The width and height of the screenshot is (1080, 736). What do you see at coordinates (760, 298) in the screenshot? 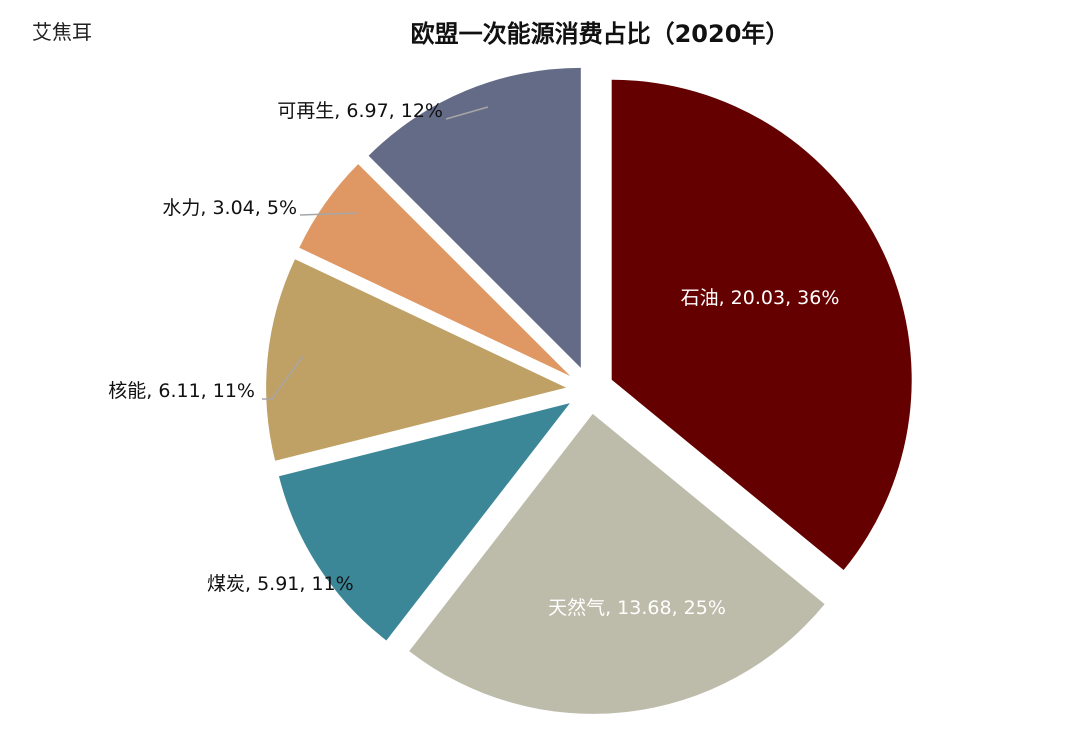
I see `slice-label-1: 石油, 20.03, 36%` at bounding box center [760, 298].